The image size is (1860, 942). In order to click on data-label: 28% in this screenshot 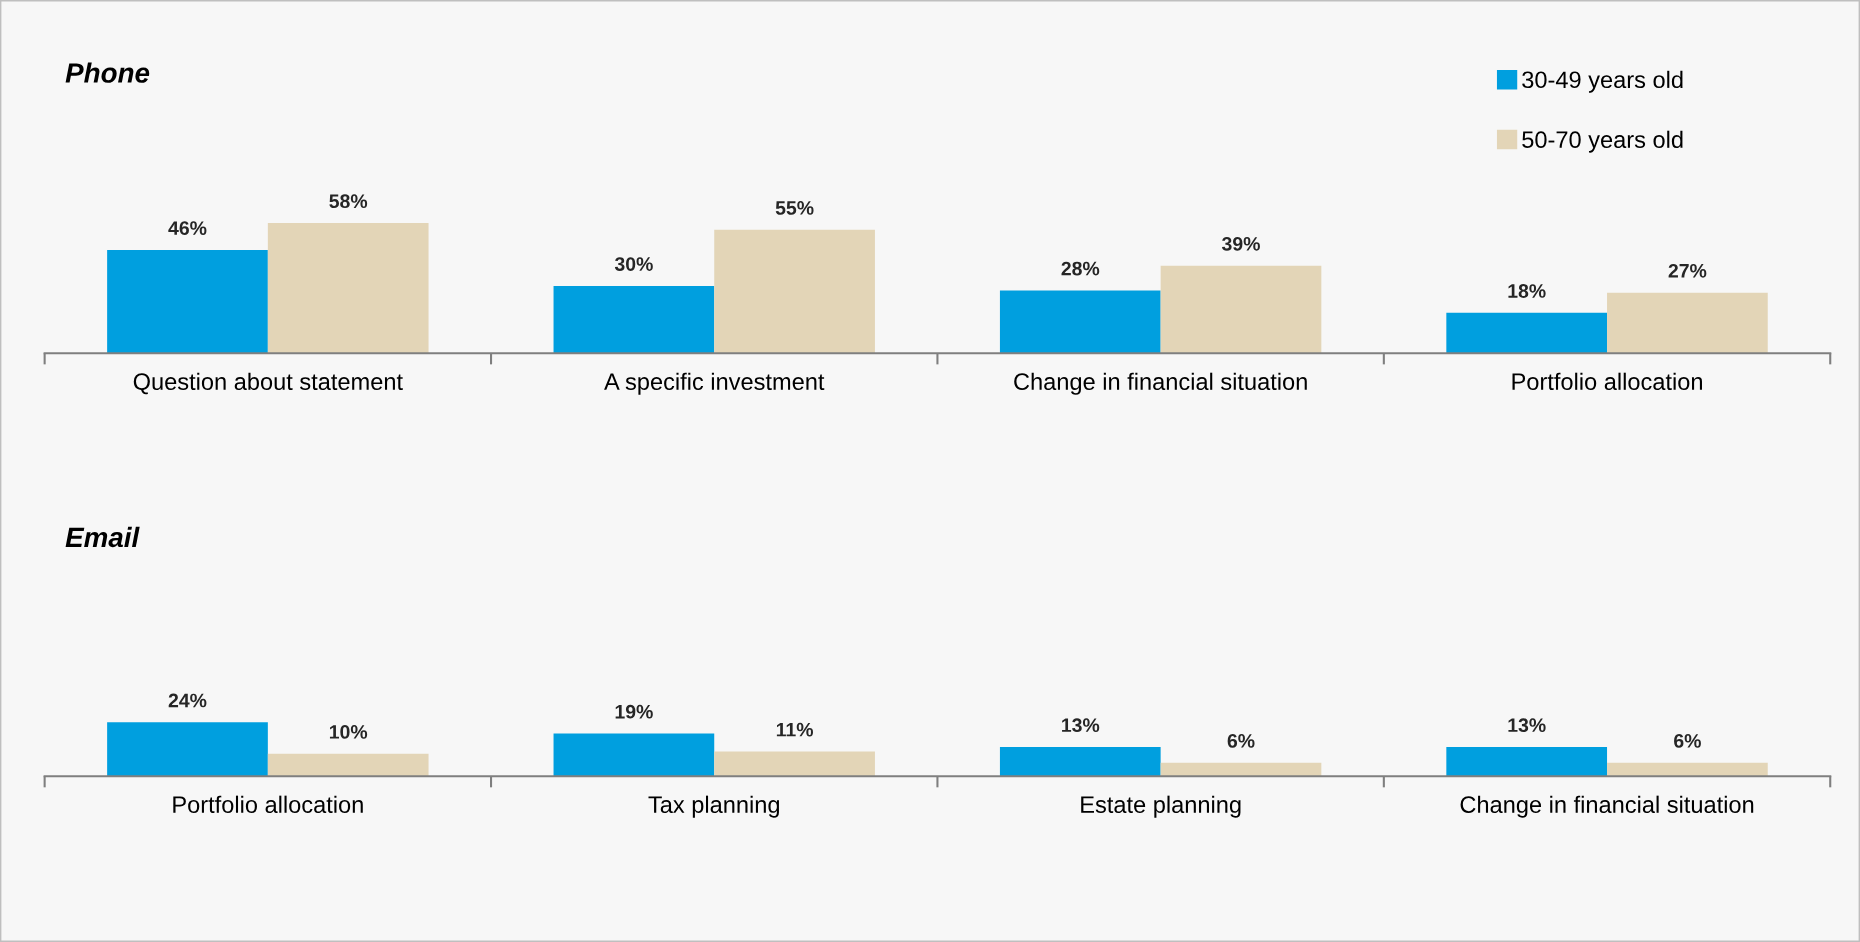, I will do `click(1080, 268)`.